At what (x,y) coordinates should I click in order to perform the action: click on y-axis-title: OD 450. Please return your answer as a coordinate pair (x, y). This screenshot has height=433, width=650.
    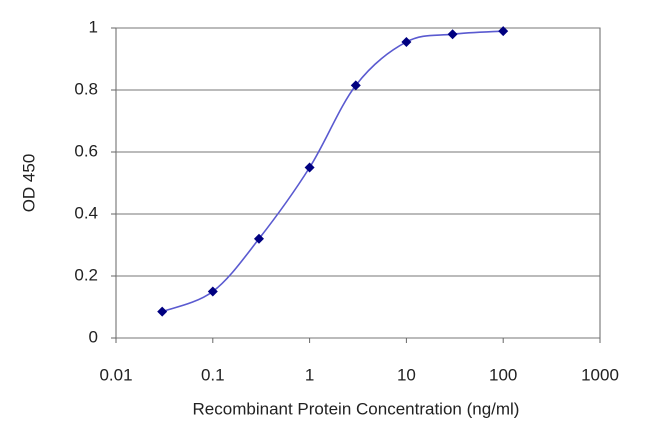
    Looking at the image, I should click on (28, 183).